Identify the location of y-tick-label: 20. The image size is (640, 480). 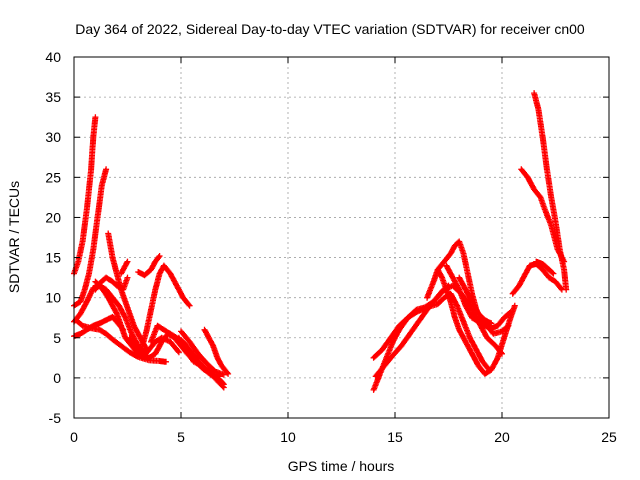
(53, 217).